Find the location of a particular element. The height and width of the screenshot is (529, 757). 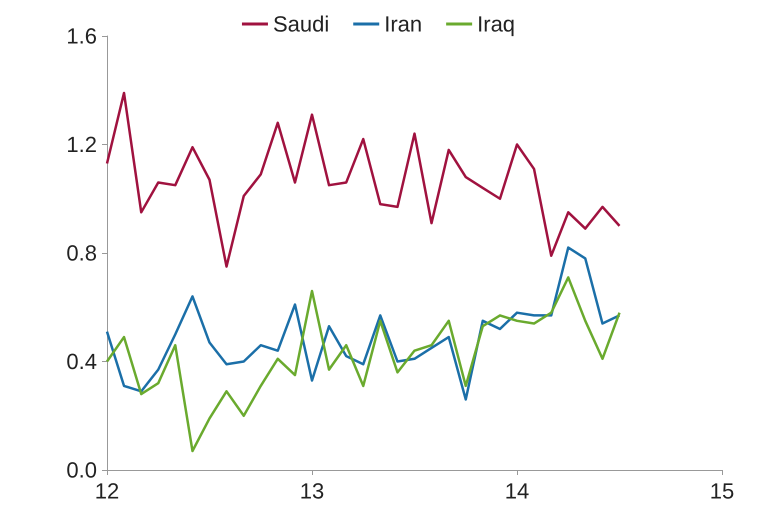

y-tick-label: 1.6 is located at coordinates (81, 36).